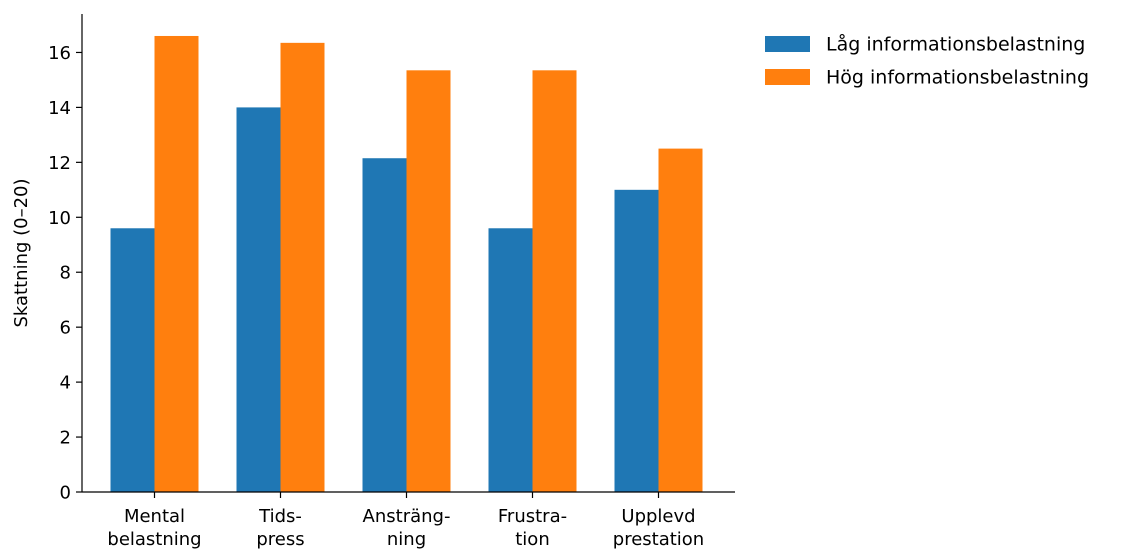  What do you see at coordinates (658, 539) in the screenshot?
I see `x-tick-label: prestation` at bounding box center [658, 539].